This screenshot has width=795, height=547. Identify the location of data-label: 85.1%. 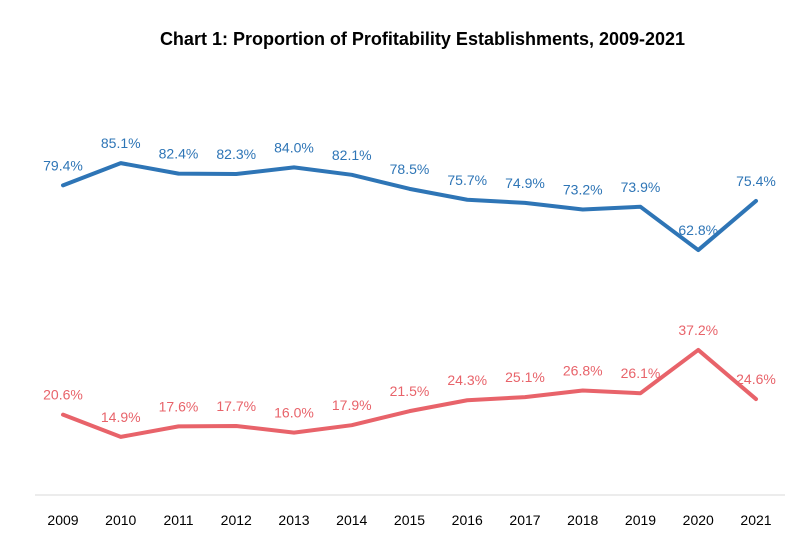
(121, 143).